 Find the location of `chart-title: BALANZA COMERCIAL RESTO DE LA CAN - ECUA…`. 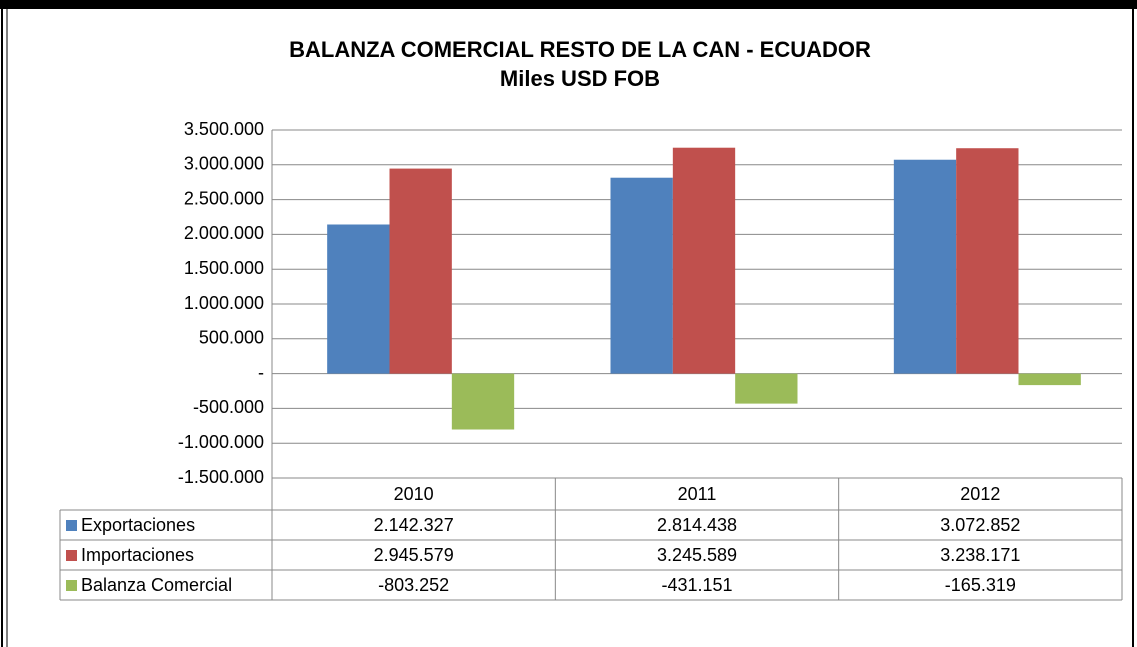

chart-title: BALANZA COMERCIAL RESTO DE LA CAN - ECUA… is located at coordinates (580, 49).